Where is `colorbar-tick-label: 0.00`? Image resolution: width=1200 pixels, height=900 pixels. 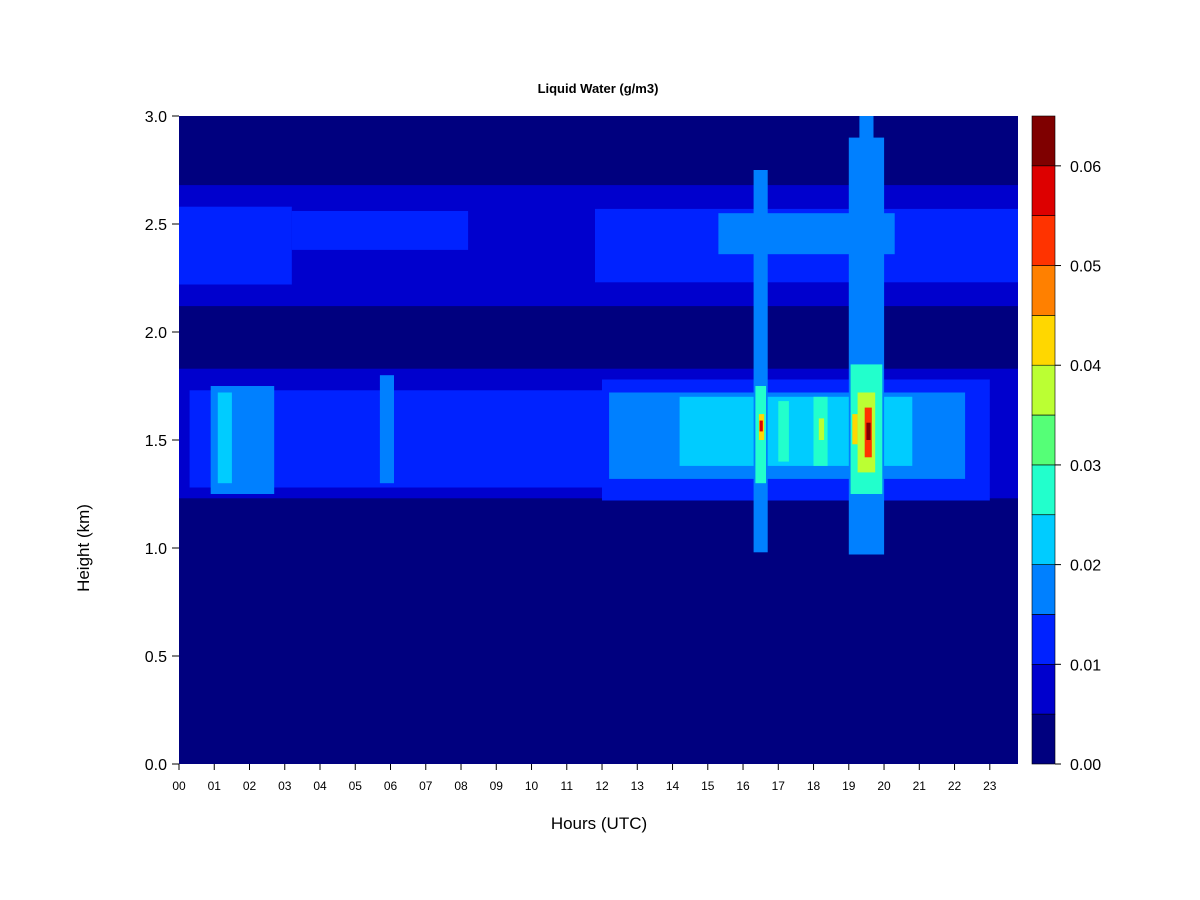 colorbar-tick-label: 0.00 is located at coordinates (1085, 765).